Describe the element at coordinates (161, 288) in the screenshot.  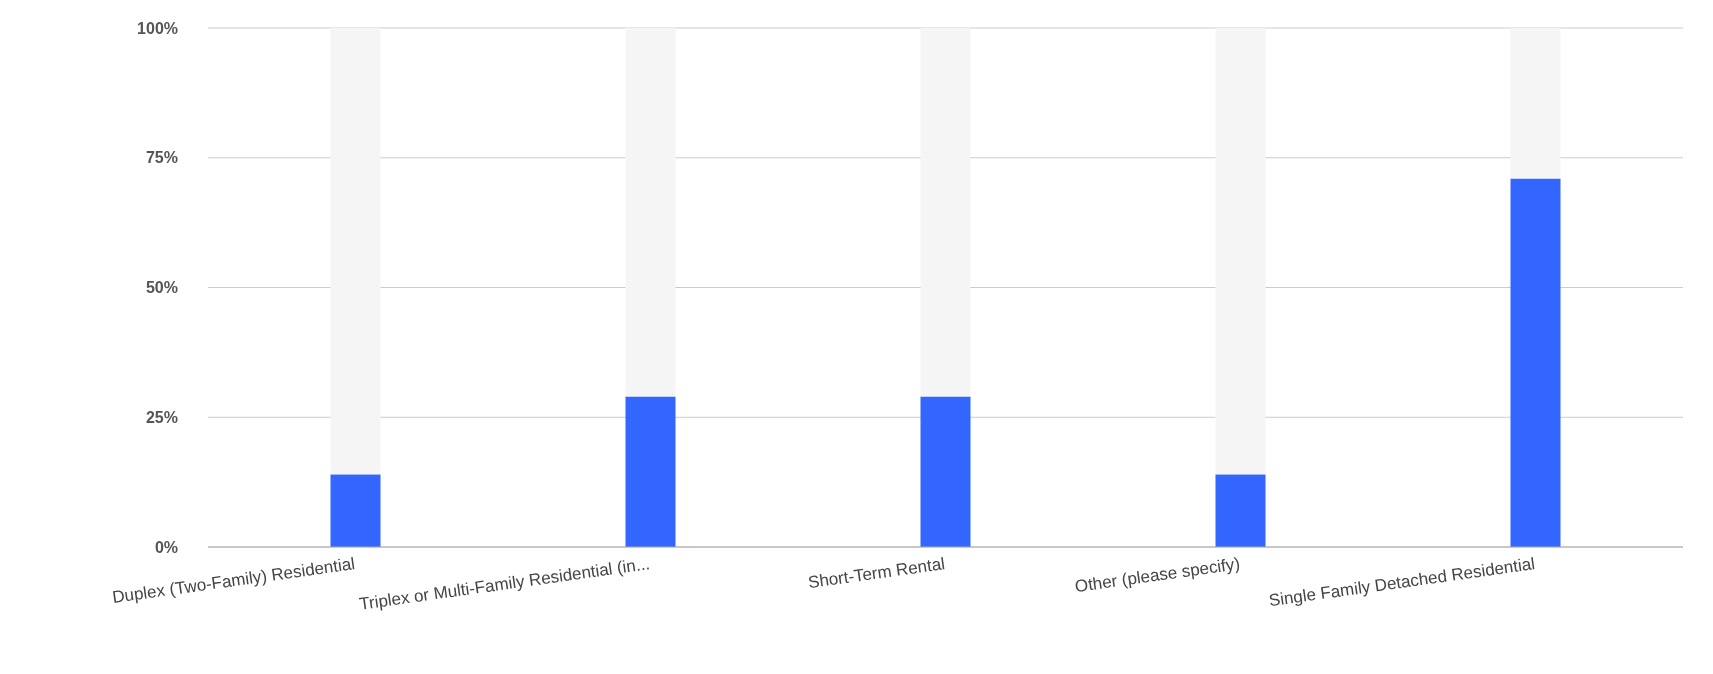
I see `y-tick-label: 50%` at that location.